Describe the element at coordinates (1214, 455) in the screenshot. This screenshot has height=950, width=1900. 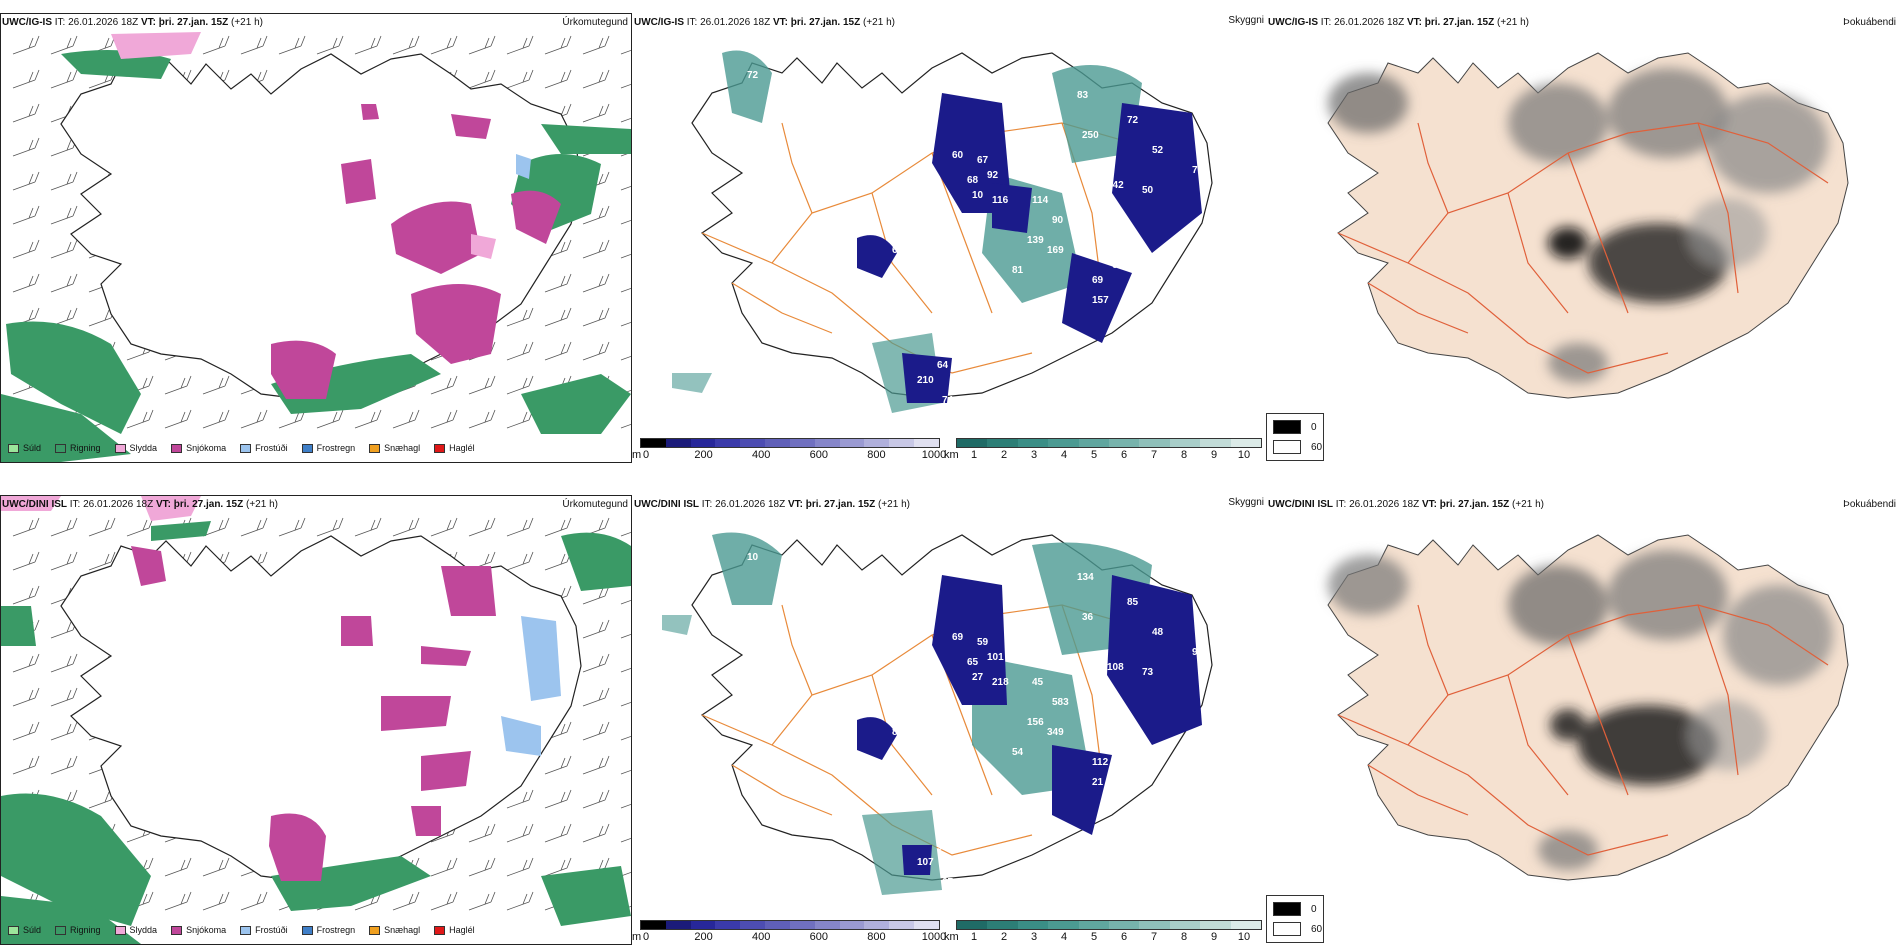
I see `colorbar-tick: 9` at that location.